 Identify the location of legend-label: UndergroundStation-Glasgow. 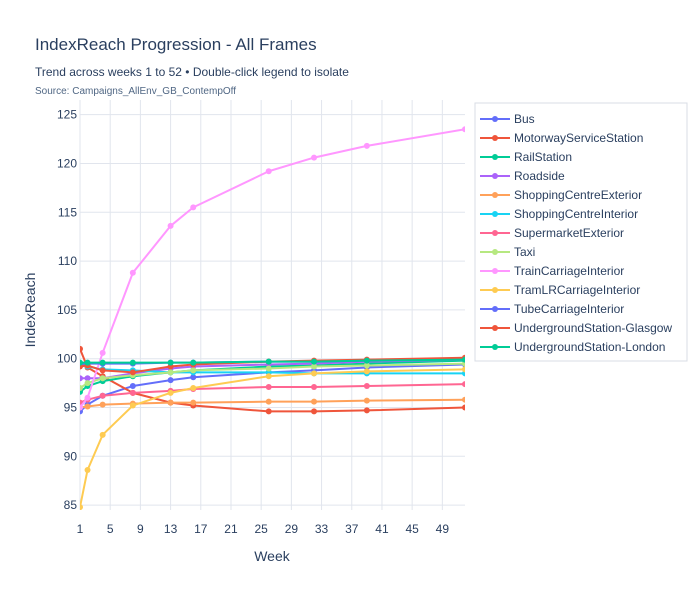
(593, 328).